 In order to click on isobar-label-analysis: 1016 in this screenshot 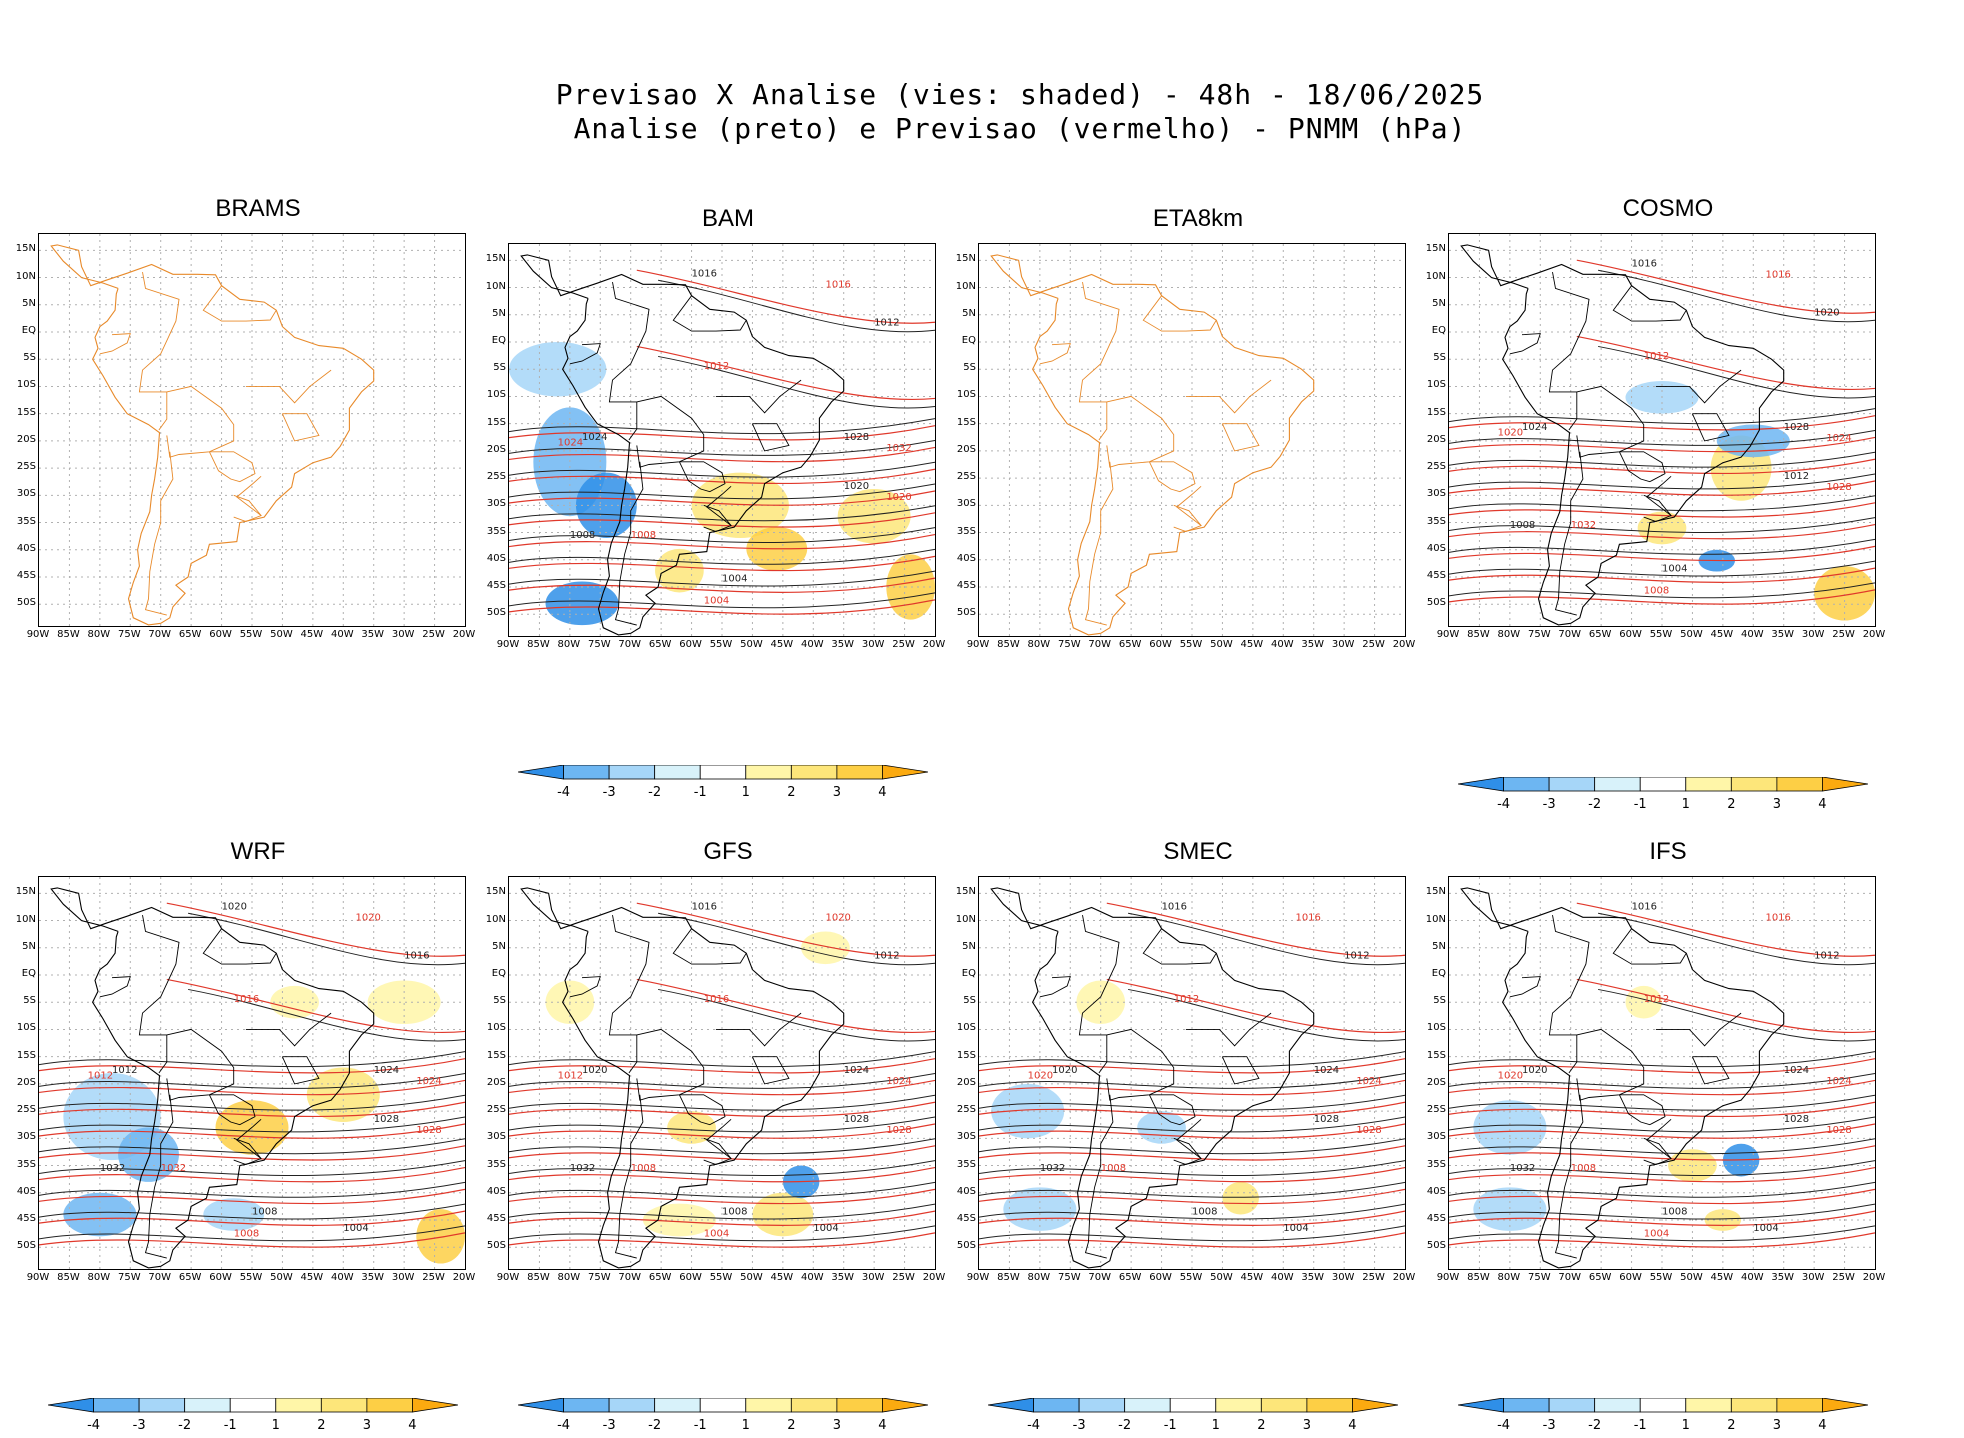, I will do `click(704, 907)`.